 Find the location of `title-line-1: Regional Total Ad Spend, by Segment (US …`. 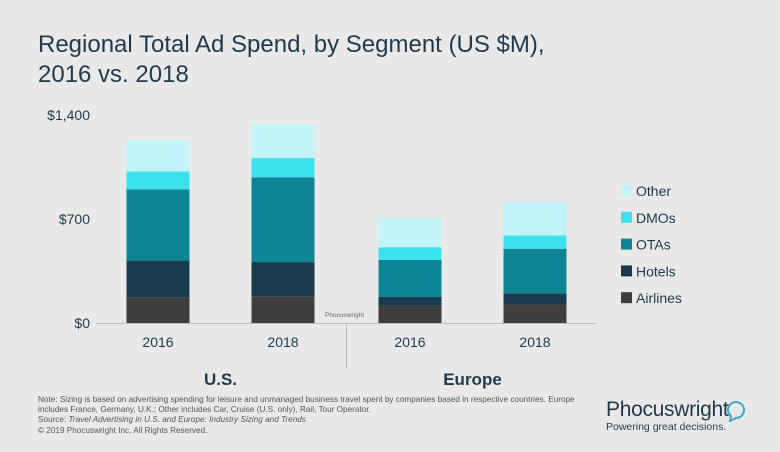

title-line-1: Regional Total Ad Spend, by Segment (US … is located at coordinates (291, 44).